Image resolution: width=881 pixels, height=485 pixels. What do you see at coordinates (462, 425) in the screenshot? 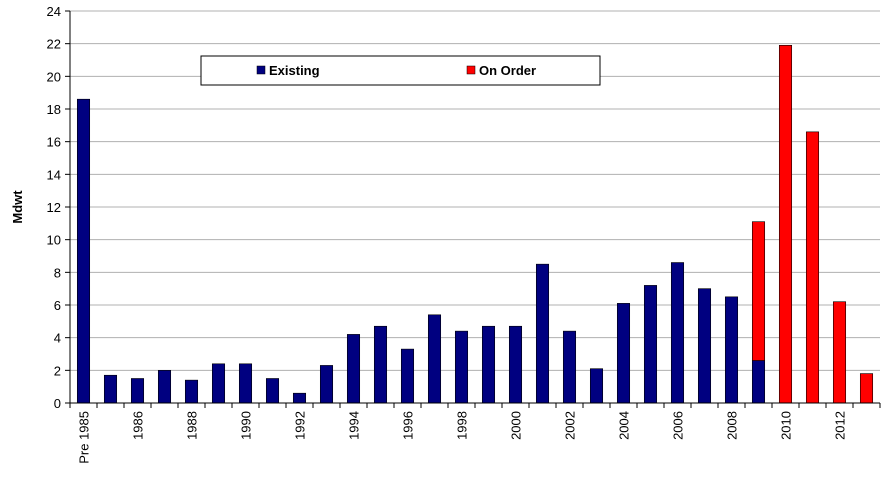
I see `x-tick-label: 1998` at bounding box center [462, 425].